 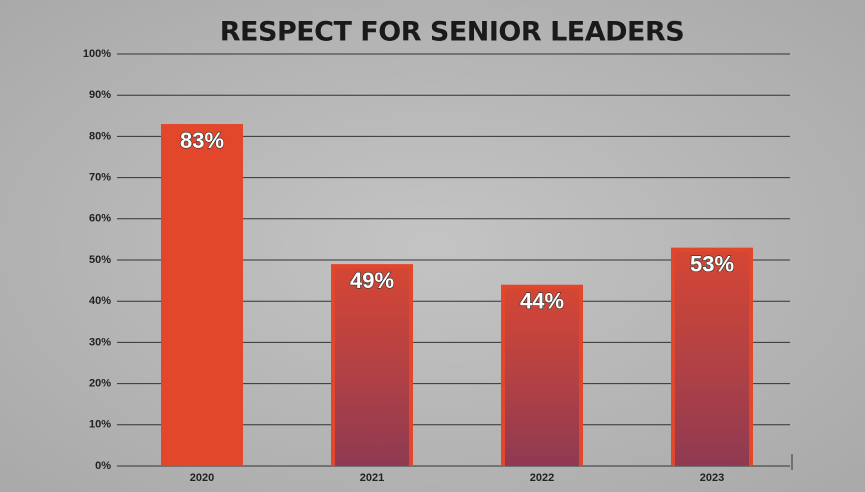 What do you see at coordinates (202, 478) in the screenshot?
I see `x-tick-label: 2020` at bounding box center [202, 478].